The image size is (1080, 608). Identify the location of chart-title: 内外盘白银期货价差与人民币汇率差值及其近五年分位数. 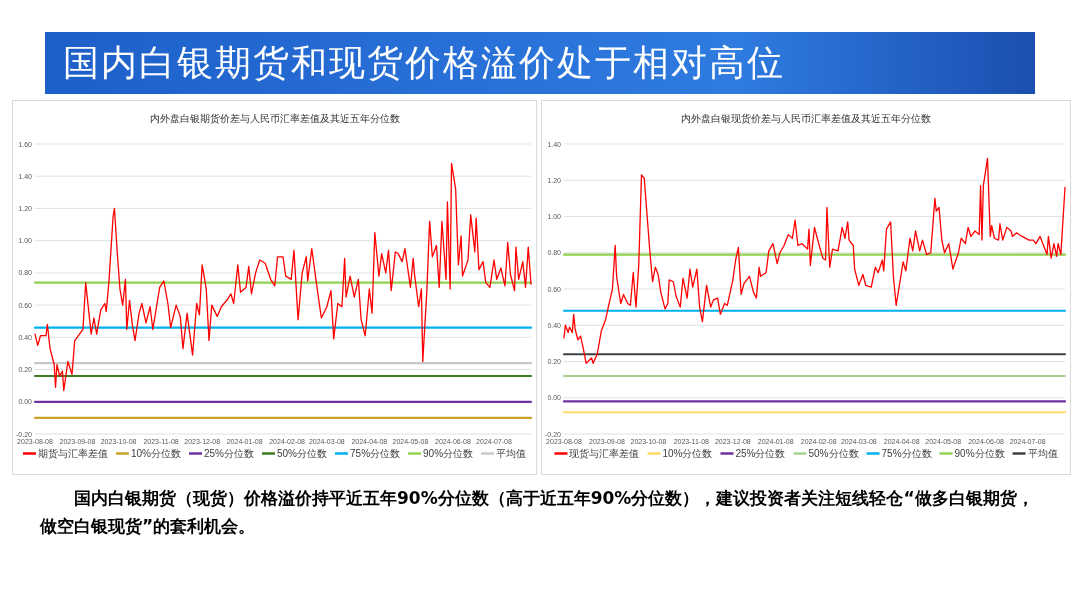
(274, 118).